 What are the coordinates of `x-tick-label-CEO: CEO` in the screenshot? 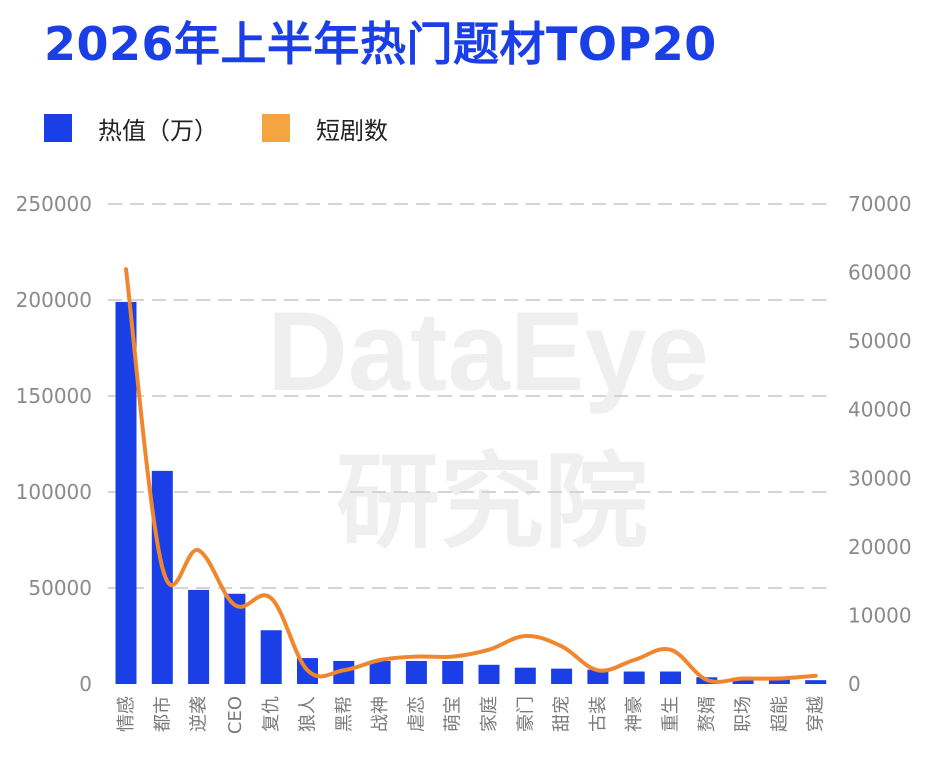 It's located at (235, 715).